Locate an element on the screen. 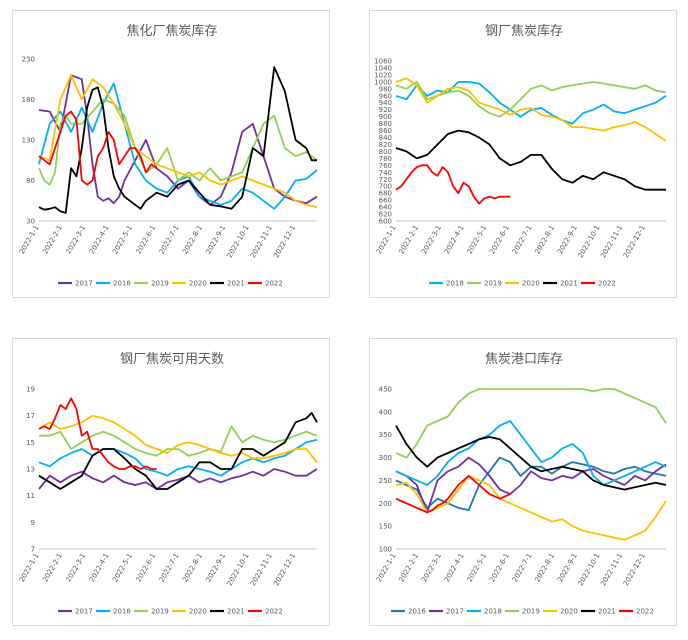  y-tick-label: 200 is located at coordinates (385, 504).